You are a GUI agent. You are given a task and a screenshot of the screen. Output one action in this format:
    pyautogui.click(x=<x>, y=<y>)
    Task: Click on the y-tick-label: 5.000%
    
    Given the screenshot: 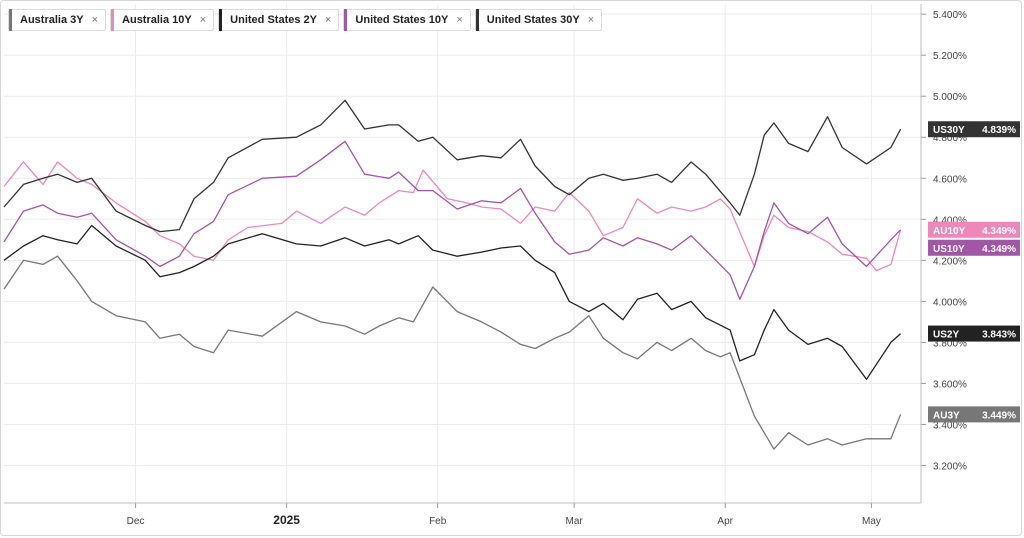 What is the action you would take?
    pyautogui.click(x=950, y=97)
    